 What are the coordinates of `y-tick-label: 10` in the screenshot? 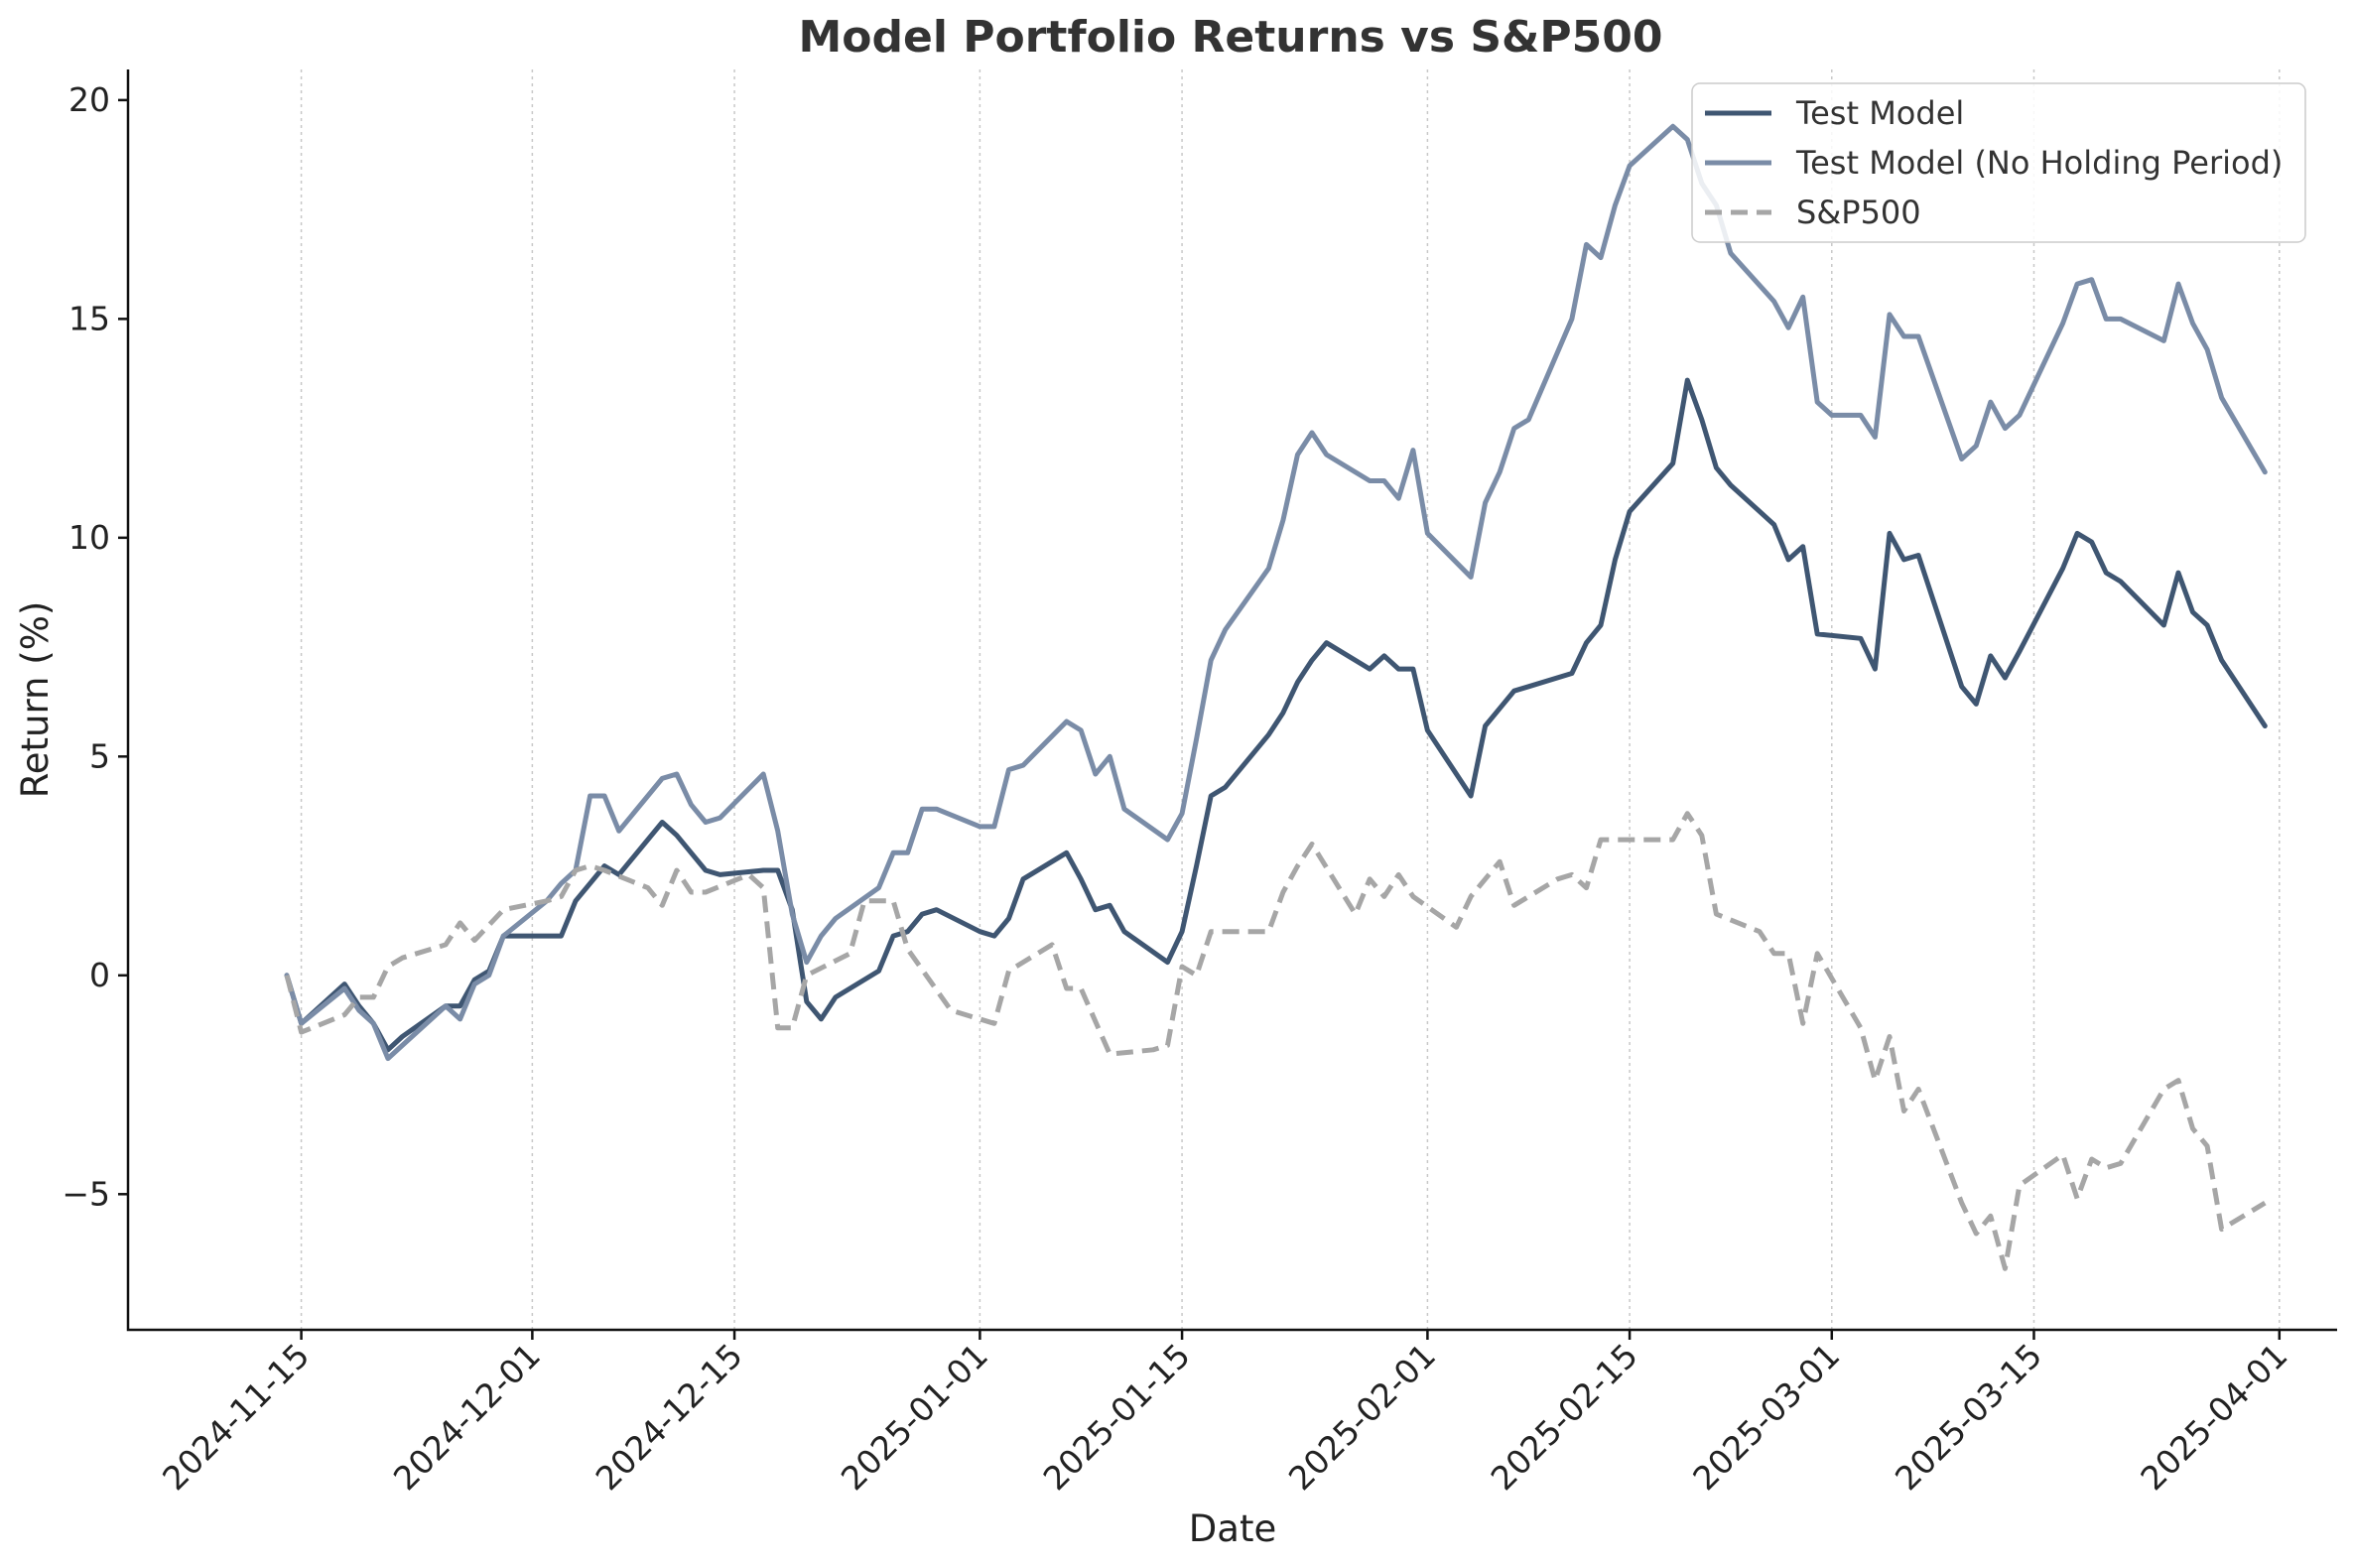 It's located at (89, 537).